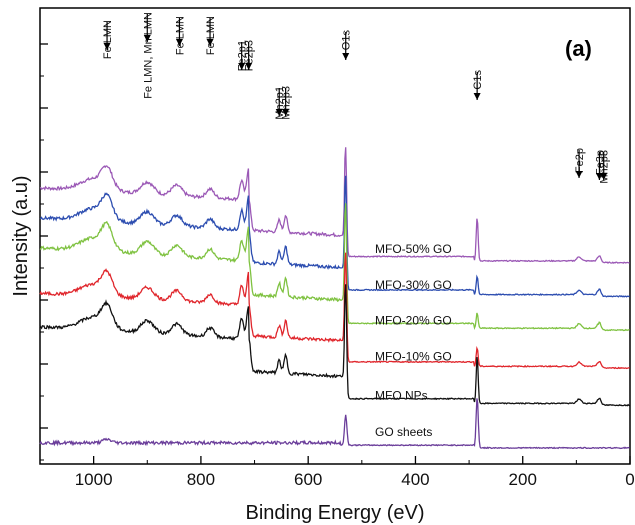 This screenshot has height=525, width=635. What do you see at coordinates (335, 513) in the screenshot?
I see `x-axis-title: Binding Energy (eV)` at bounding box center [335, 513].